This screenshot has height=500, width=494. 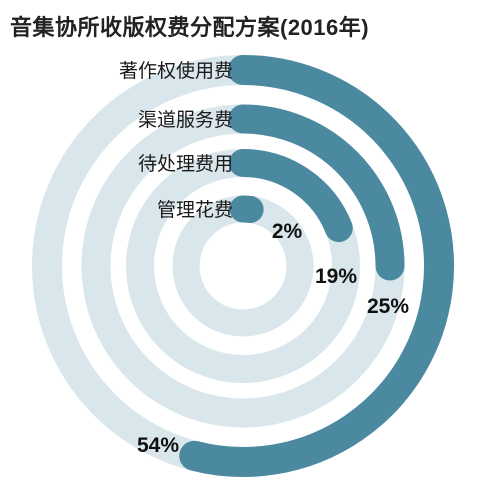 What do you see at coordinates (195, 210) in the screenshot?
I see `category-label: 管理花费` at bounding box center [195, 210].